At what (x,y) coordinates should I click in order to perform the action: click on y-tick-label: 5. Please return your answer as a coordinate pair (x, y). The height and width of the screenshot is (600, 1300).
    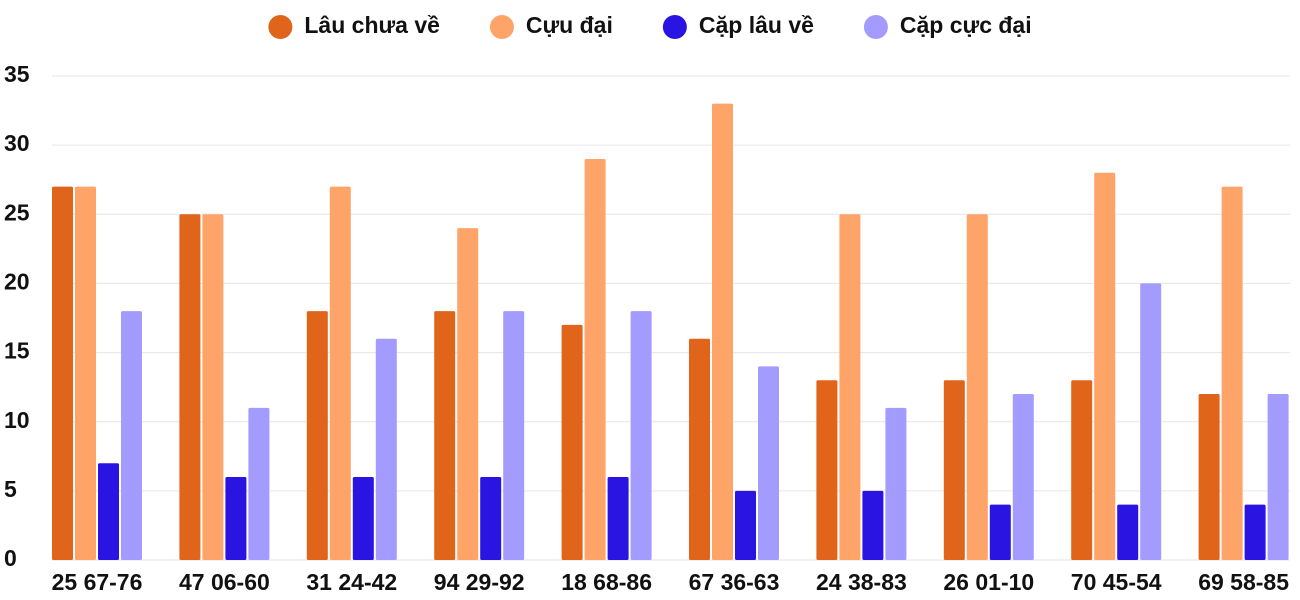
    Looking at the image, I should click on (10, 489).